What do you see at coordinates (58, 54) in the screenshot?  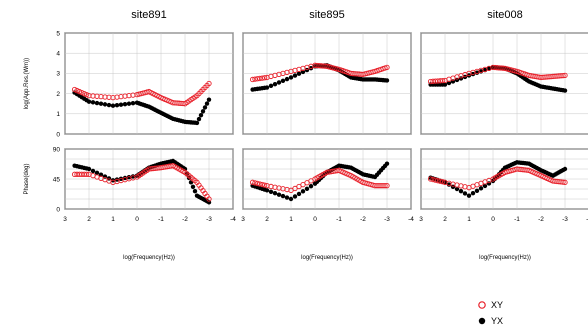 I see `rho-y-tick-label: 4` at bounding box center [58, 54].